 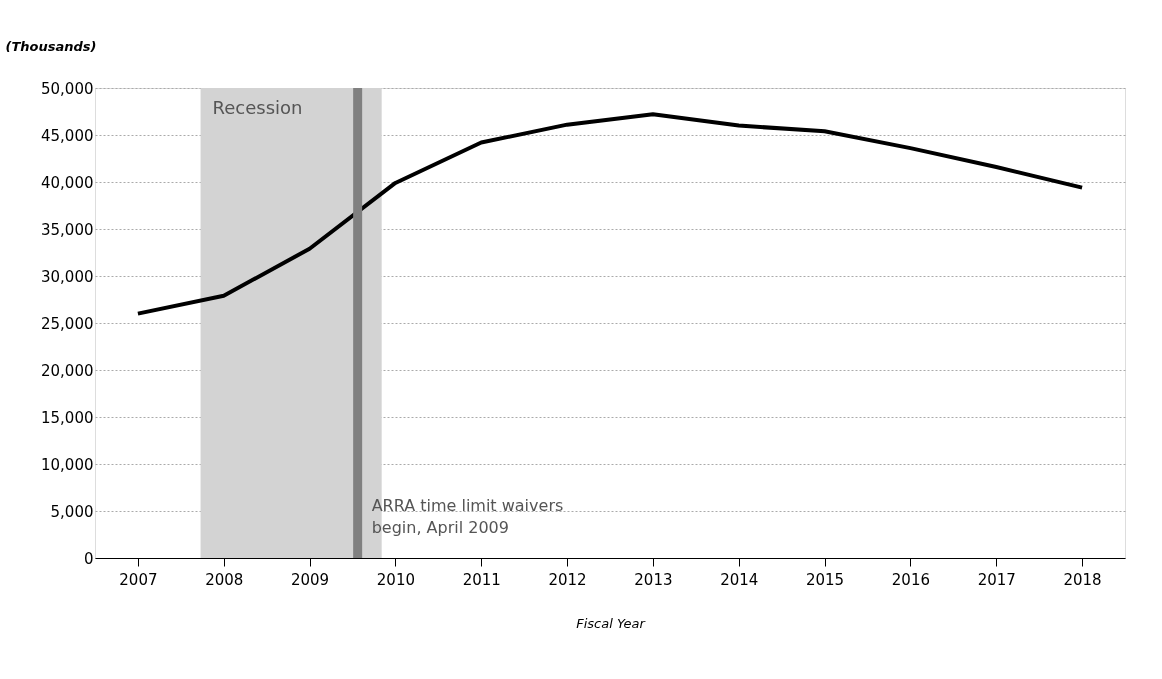 I want to click on x-tick-label: 2013, so click(x=653, y=579).